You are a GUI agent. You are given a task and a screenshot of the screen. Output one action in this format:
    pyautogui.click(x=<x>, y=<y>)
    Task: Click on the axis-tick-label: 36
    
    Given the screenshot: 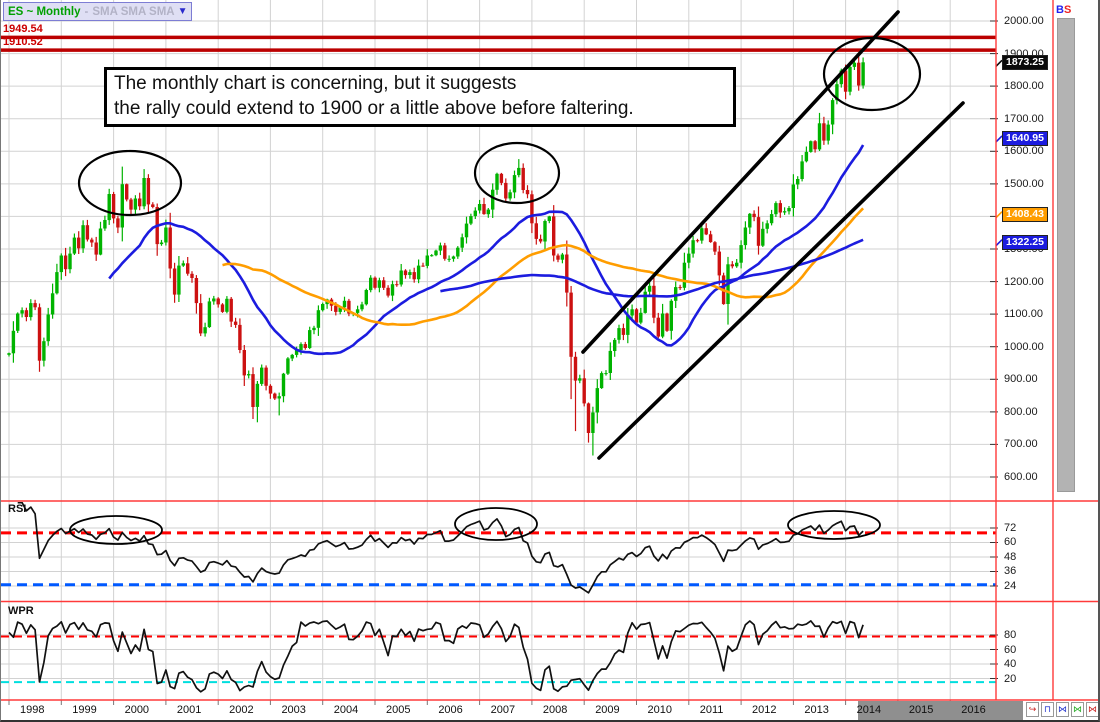 What is the action you would take?
    pyautogui.click(x=1010, y=571)
    